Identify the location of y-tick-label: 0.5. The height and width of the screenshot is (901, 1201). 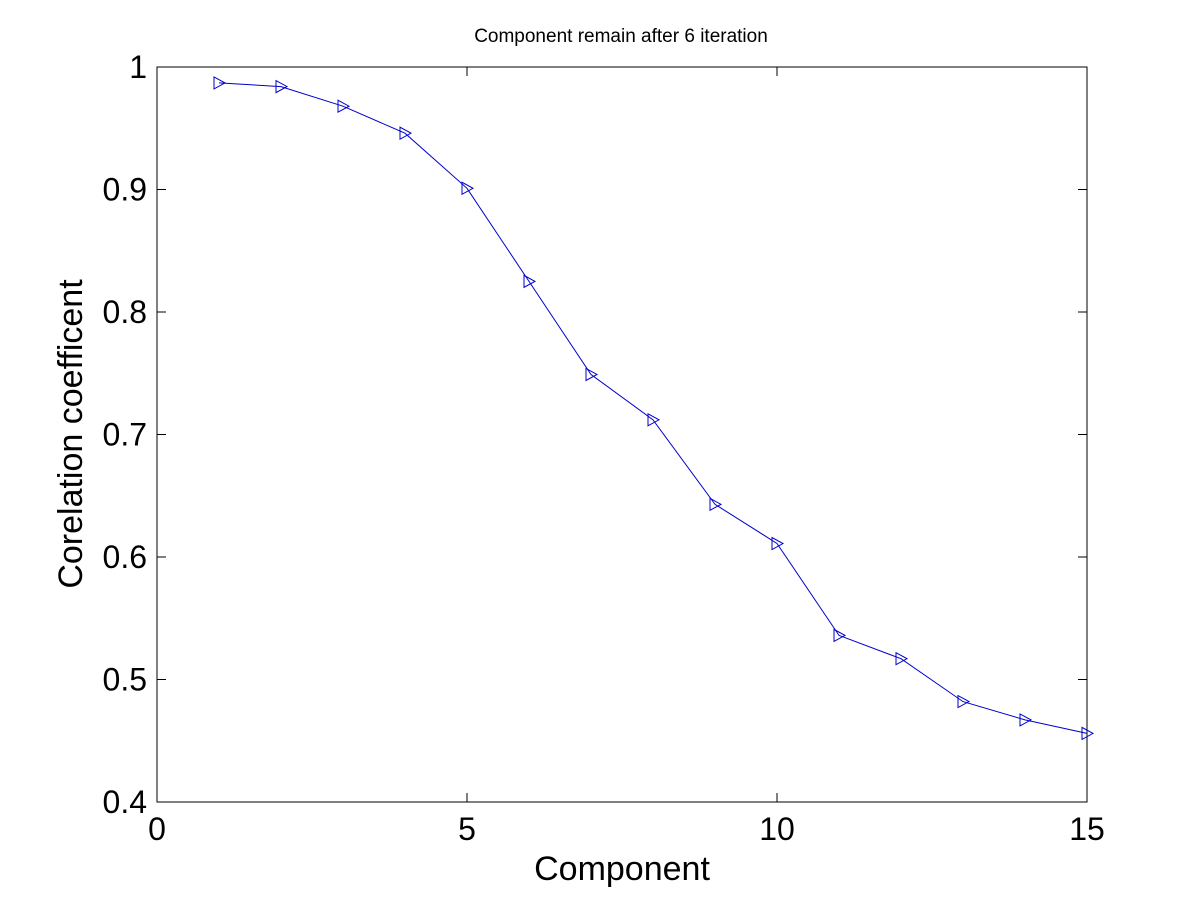
(125, 680).